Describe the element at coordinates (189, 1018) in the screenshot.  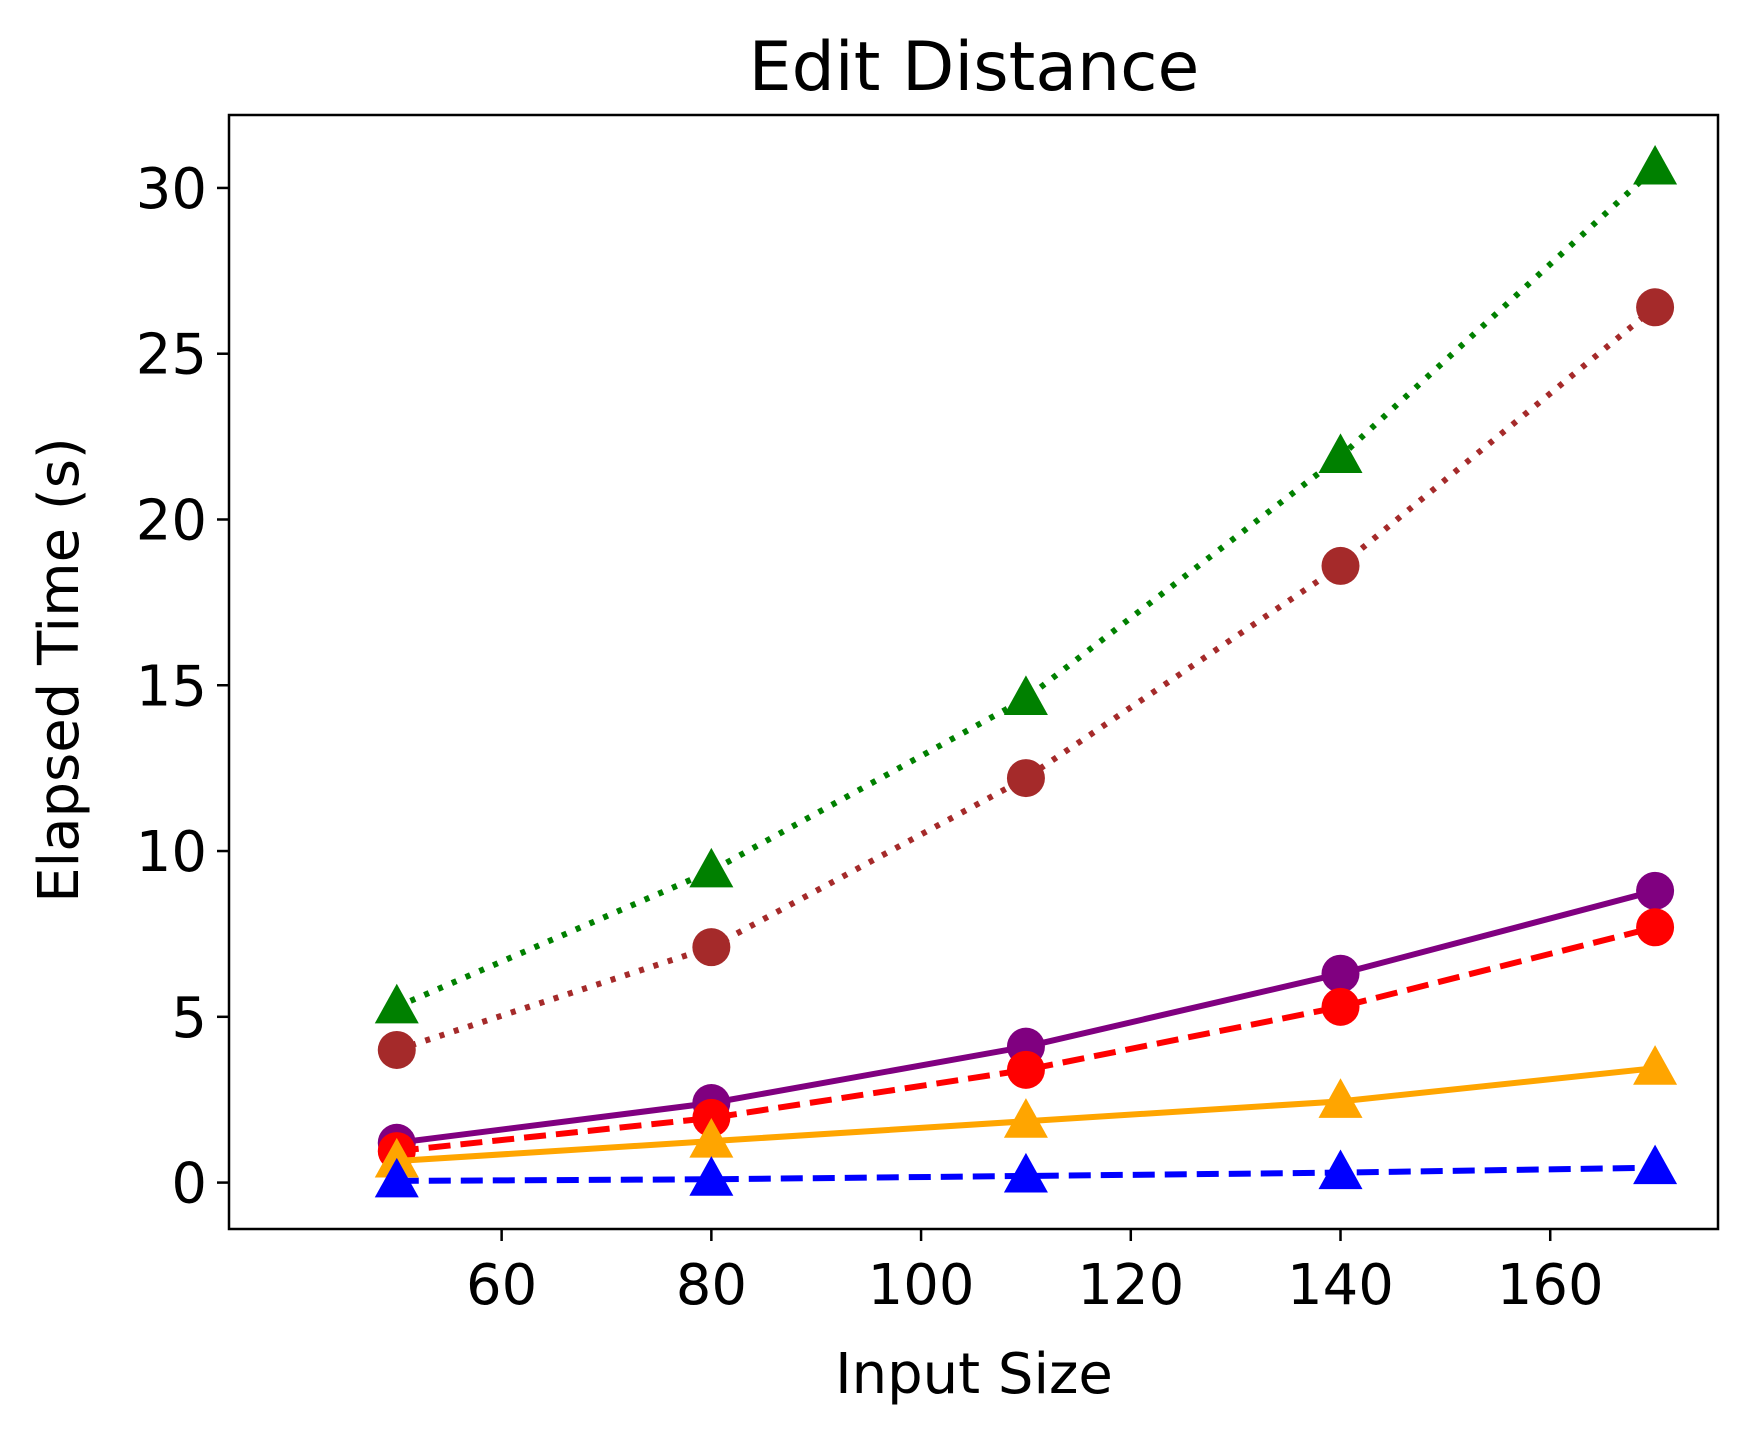
I see `y-tick-label: 5` at that location.